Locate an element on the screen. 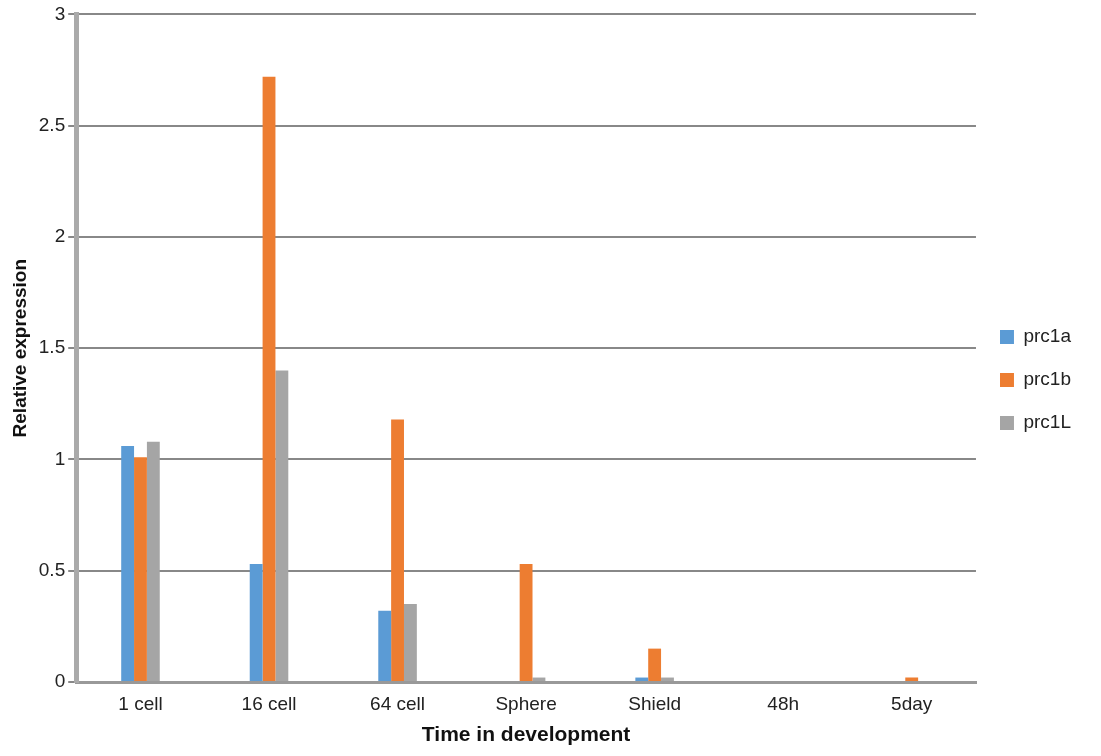 The height and width of the screenshot is (756, 1101). x-tick-label: 64 cell is located at coordinates (398, 703).